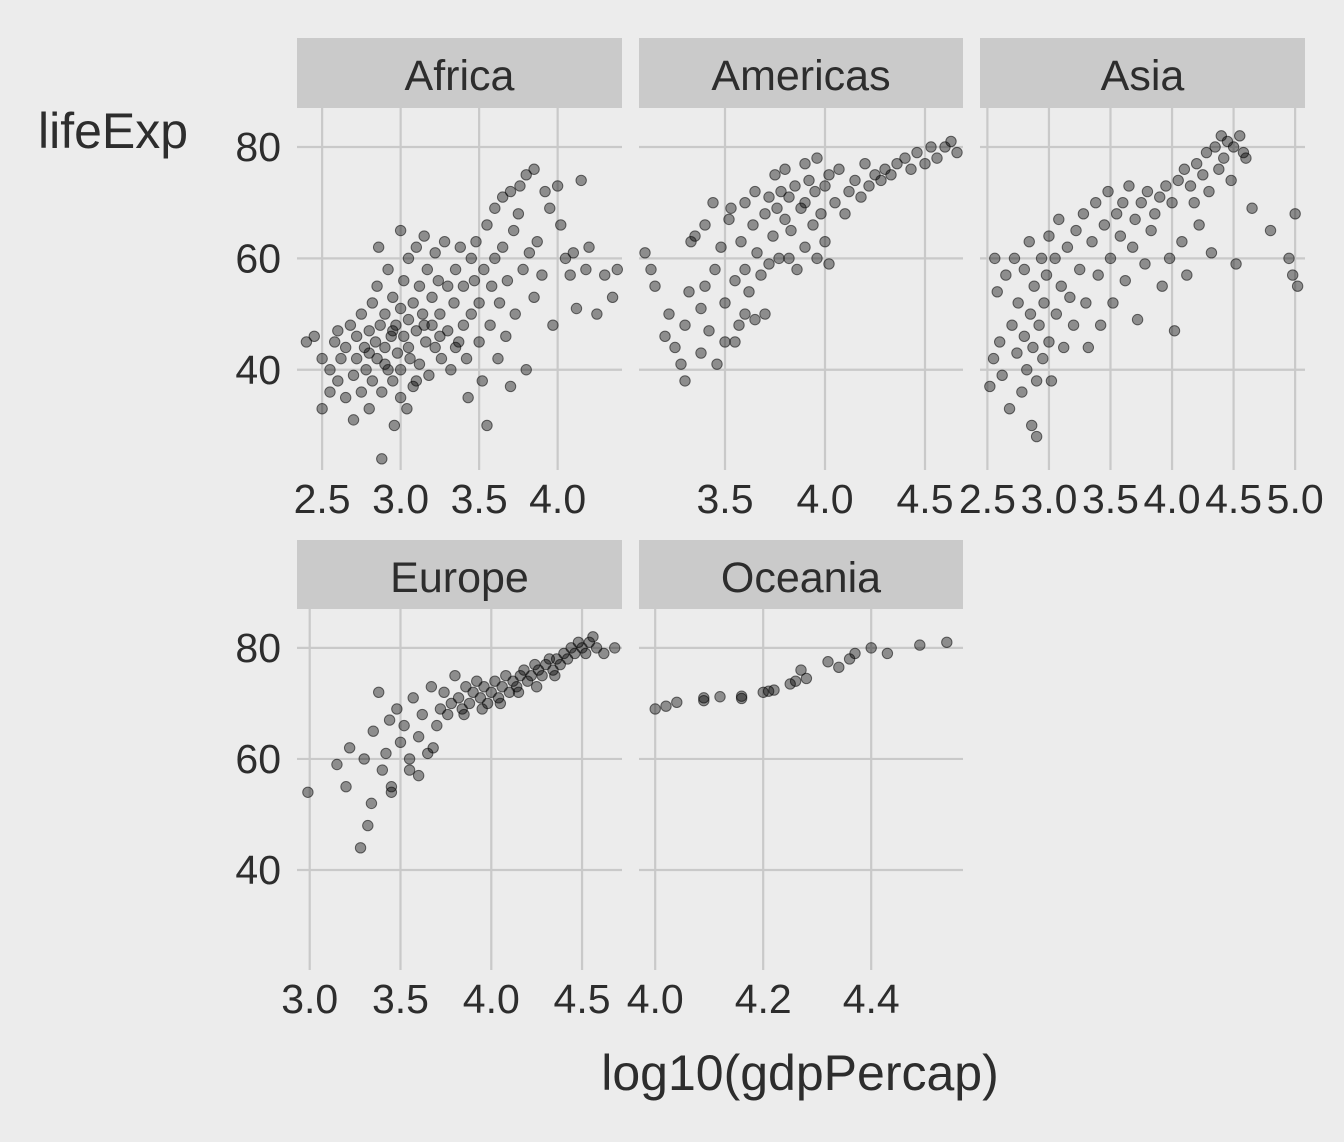 This screenshot has width=1344, height=1142. Describe the element at coordinates (479, 499) in the screenshot. I see `x-tick-label: 3.5` at that location.